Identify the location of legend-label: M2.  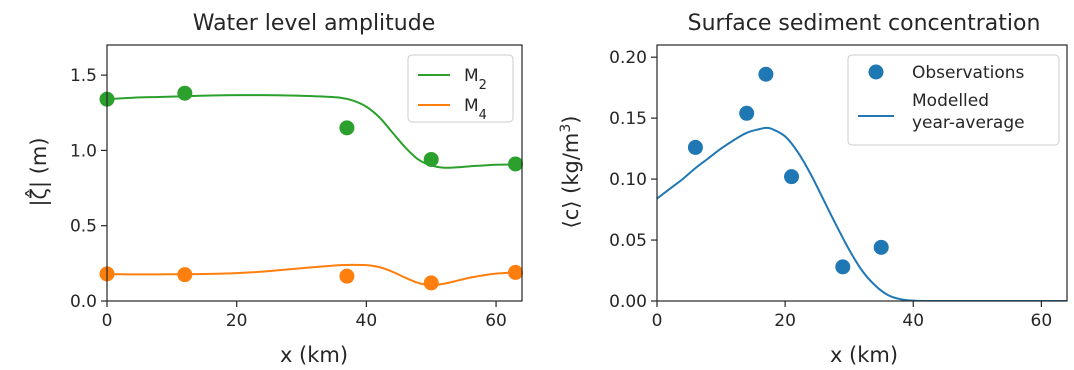
(475, 79).